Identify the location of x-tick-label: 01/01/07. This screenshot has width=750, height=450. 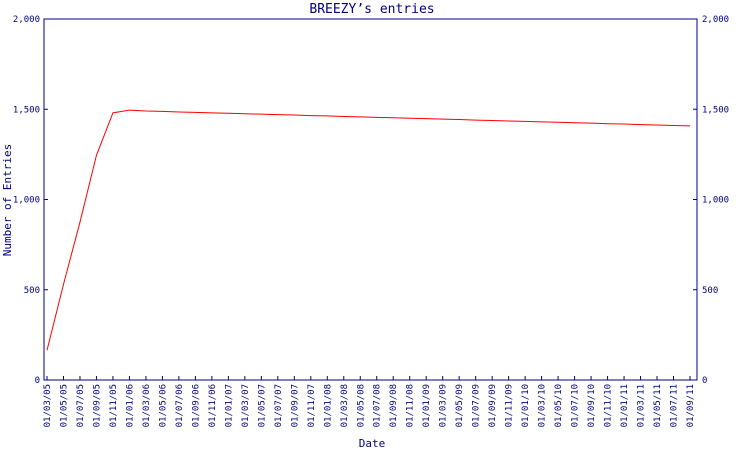
(229, 405).